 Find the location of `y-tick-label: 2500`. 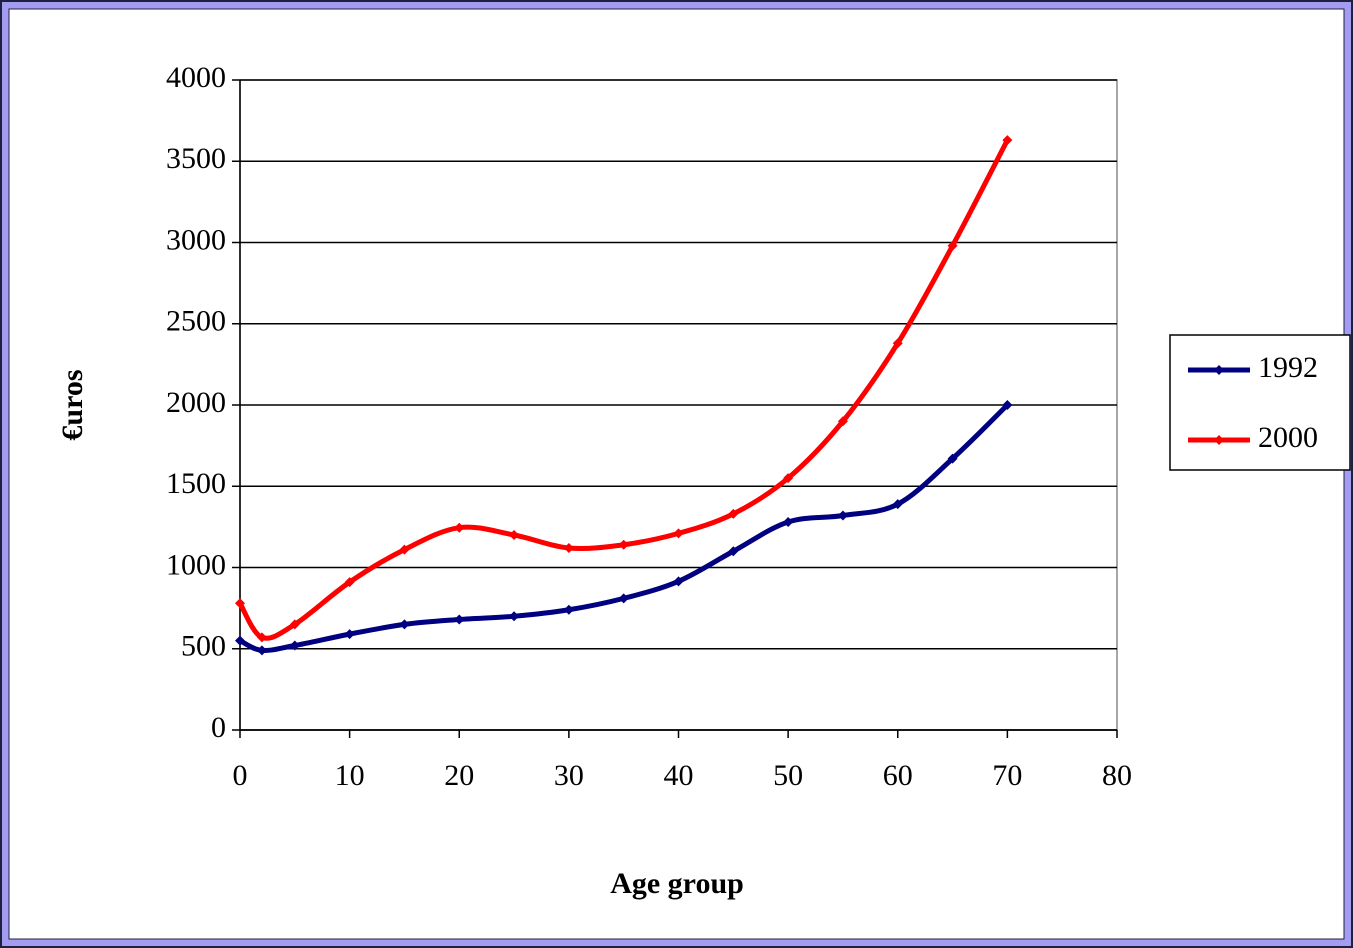

y-tick-label: 2500 is located at coordinates (196, 321).